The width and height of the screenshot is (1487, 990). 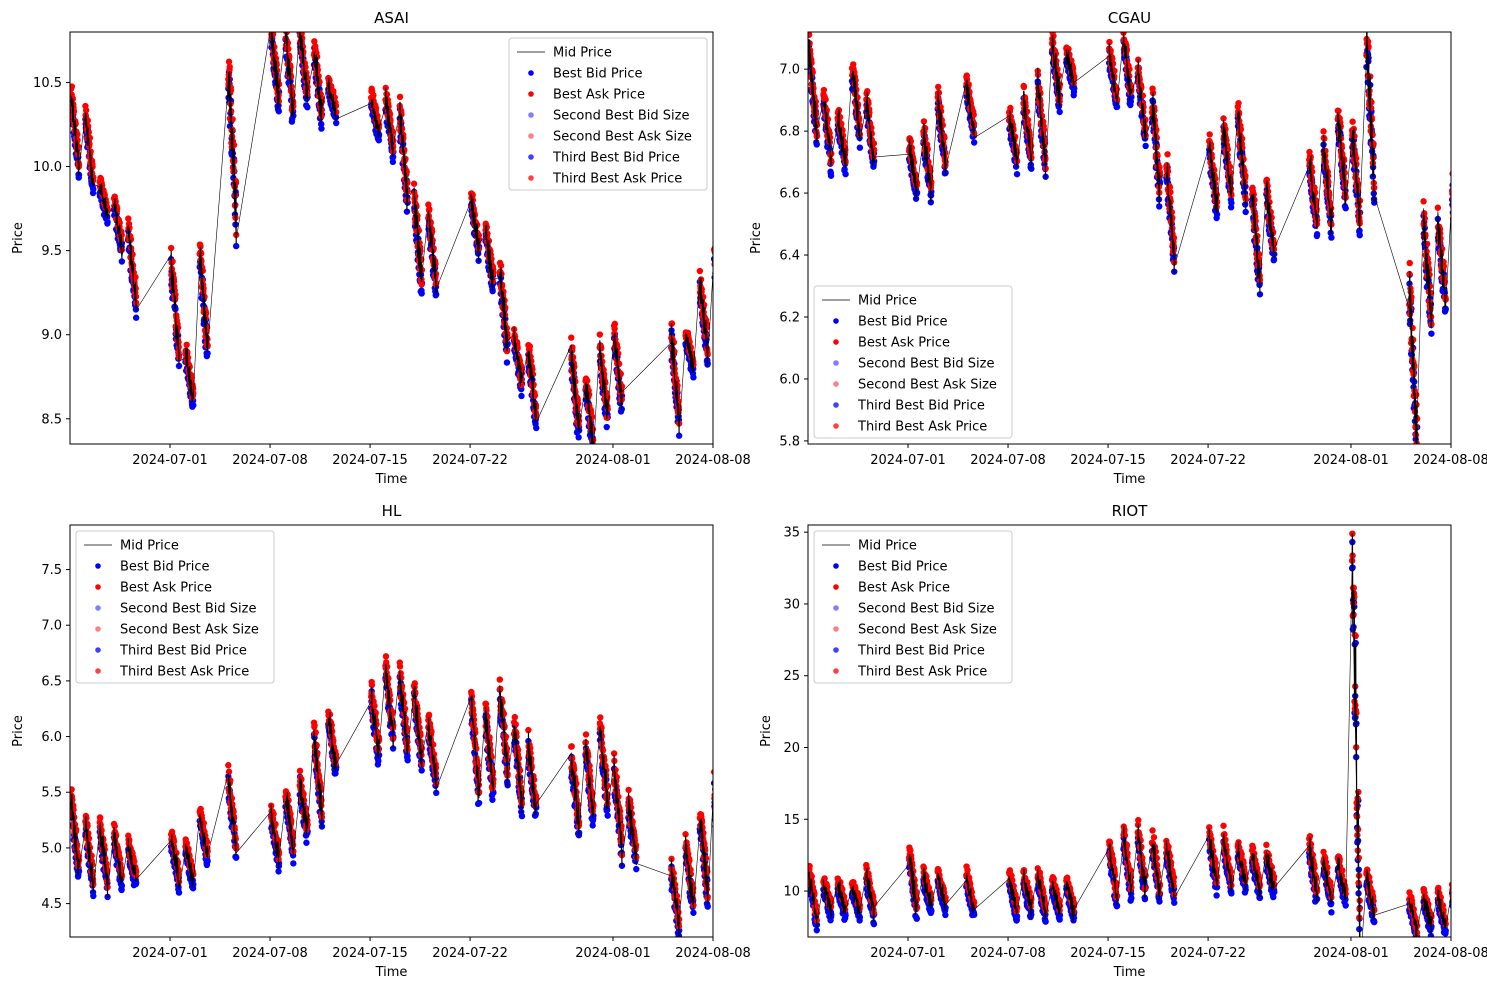 What do you see at coordinates (392, 511) in the screenshot?
I see `chart-title: HL` at bounding box center [392, 511].